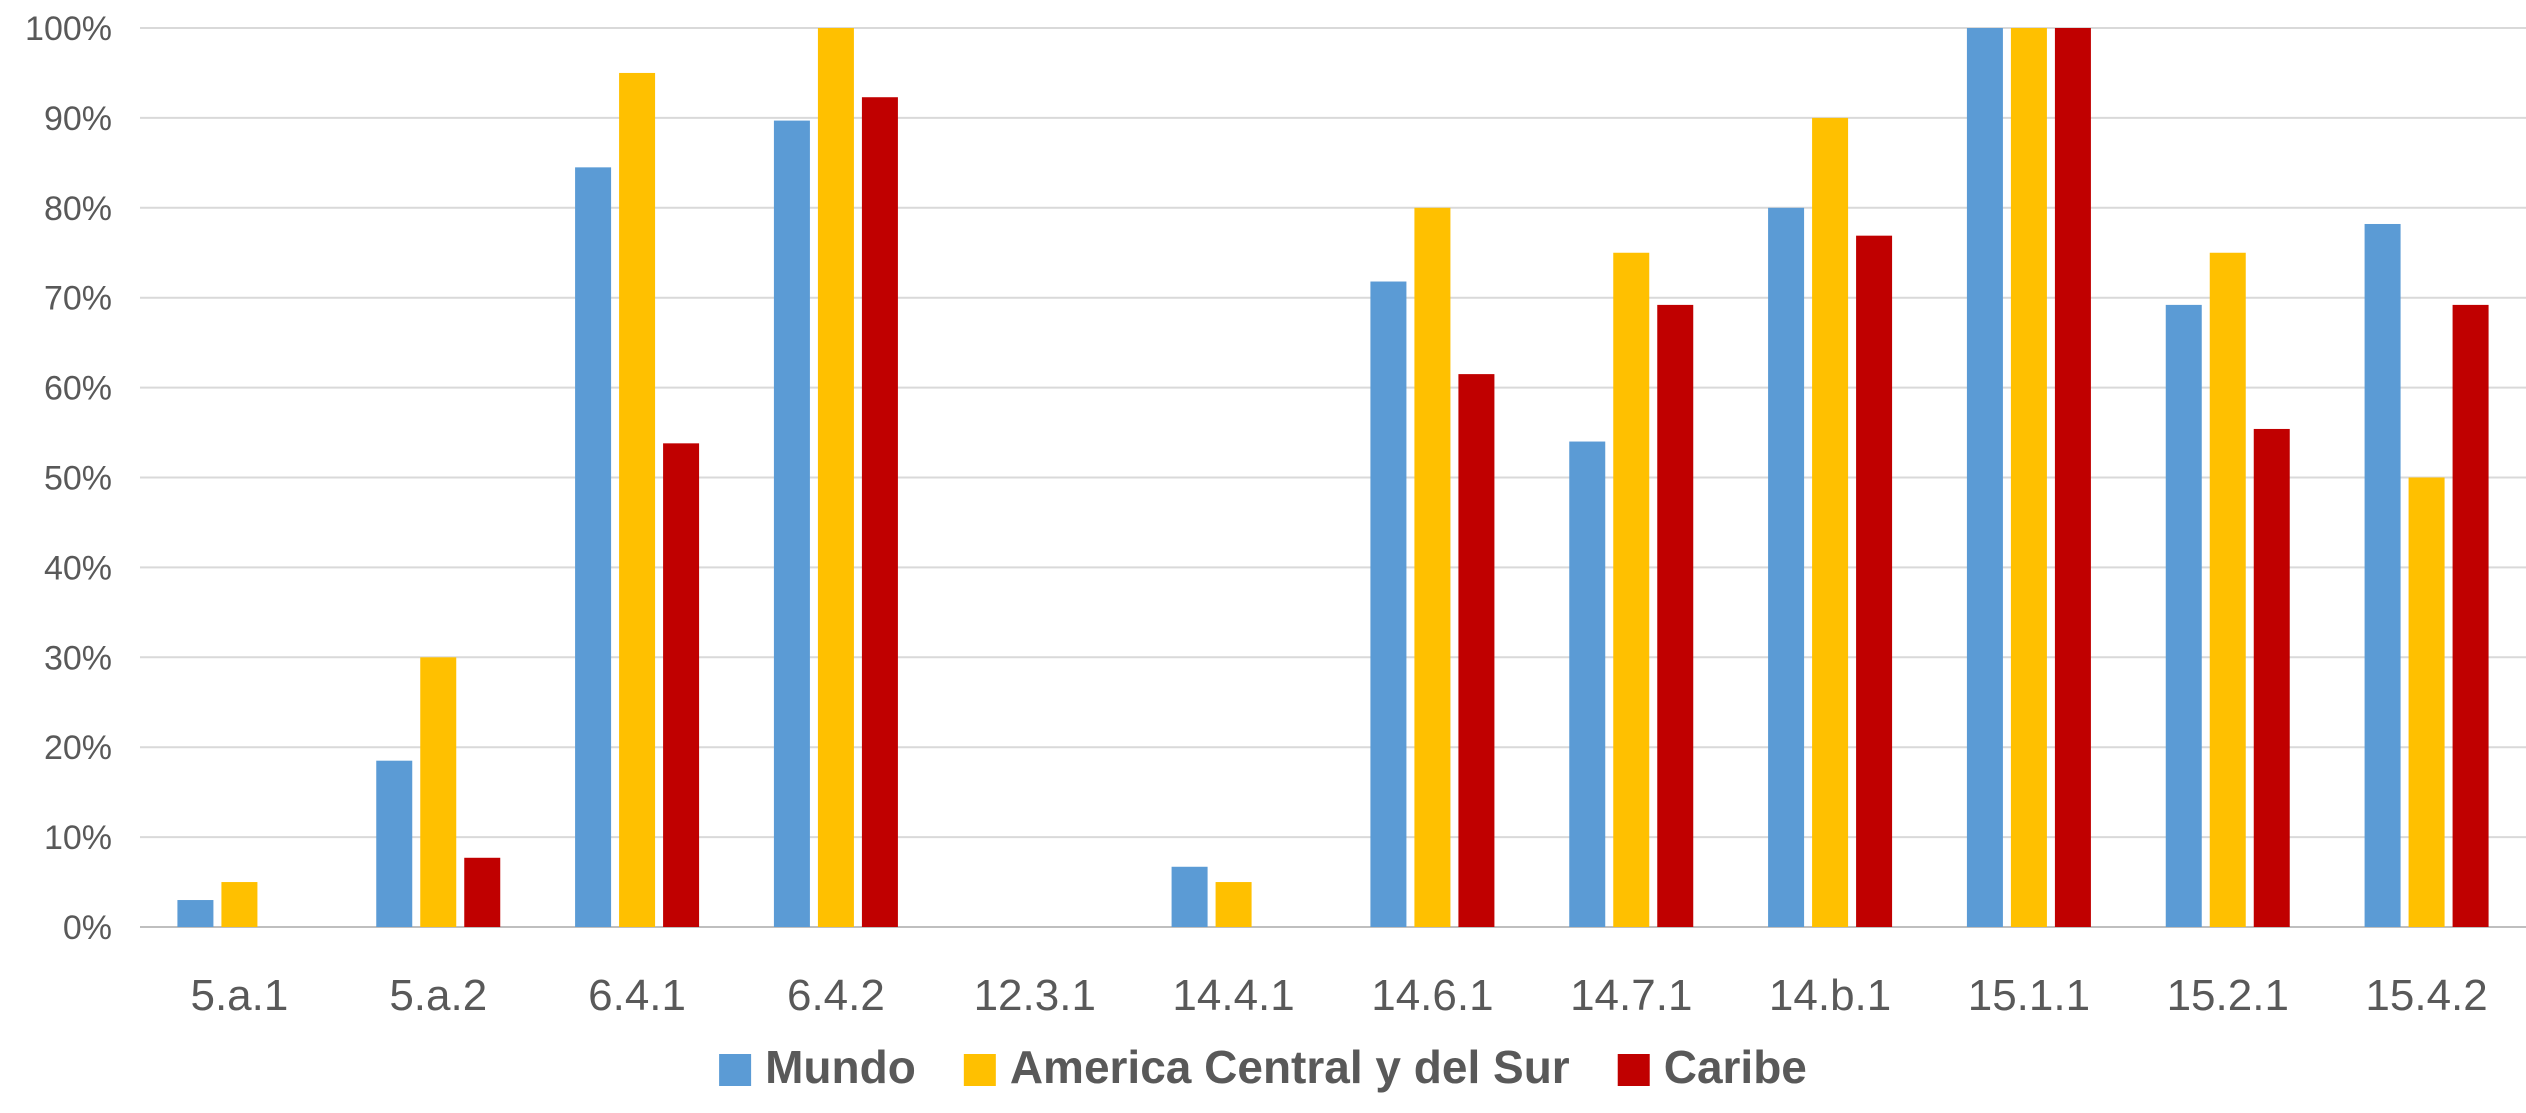 This screenshot has height=1113, width=2526. I want to click on x-tick-label: 12.3.1, so click(1035, 995).